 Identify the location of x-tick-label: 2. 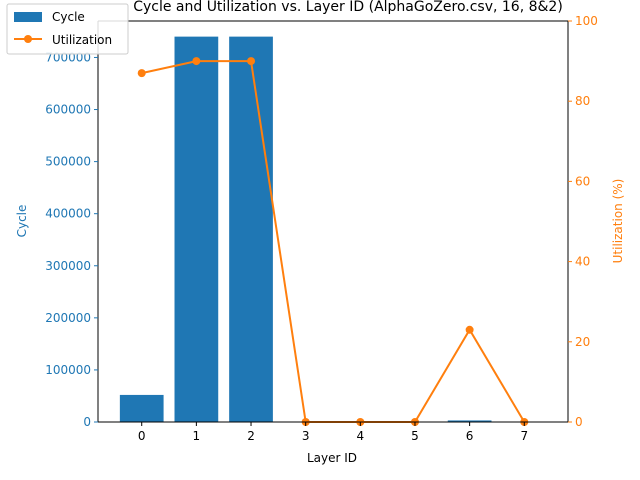
(251, 436).